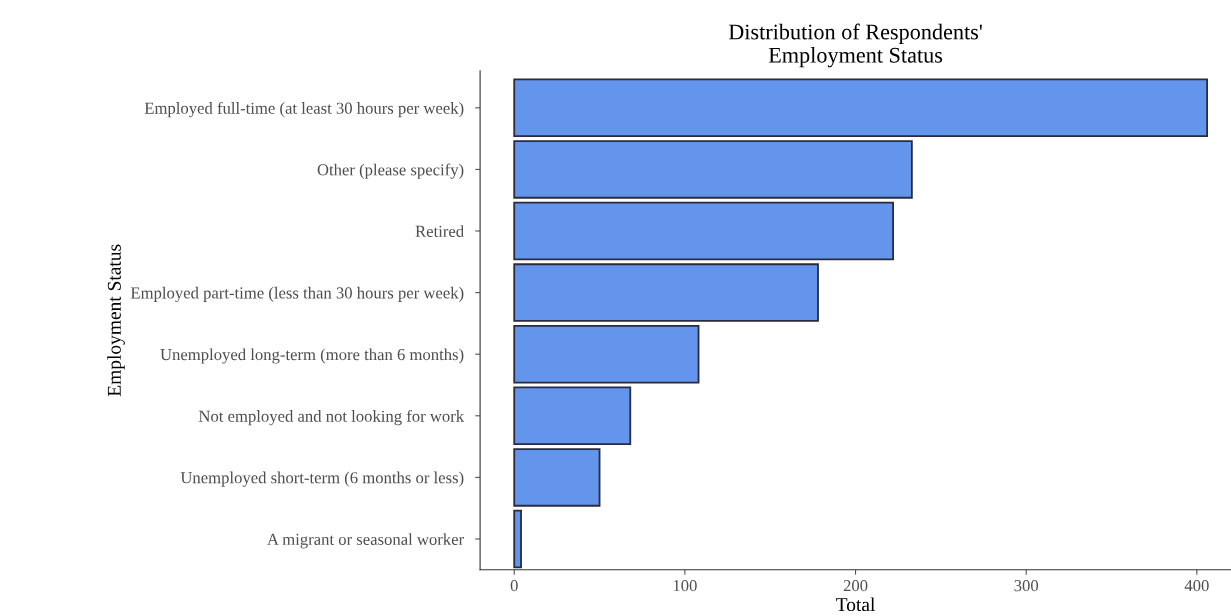  I want to click on x-tick-label: 400, so click(1196, 586).